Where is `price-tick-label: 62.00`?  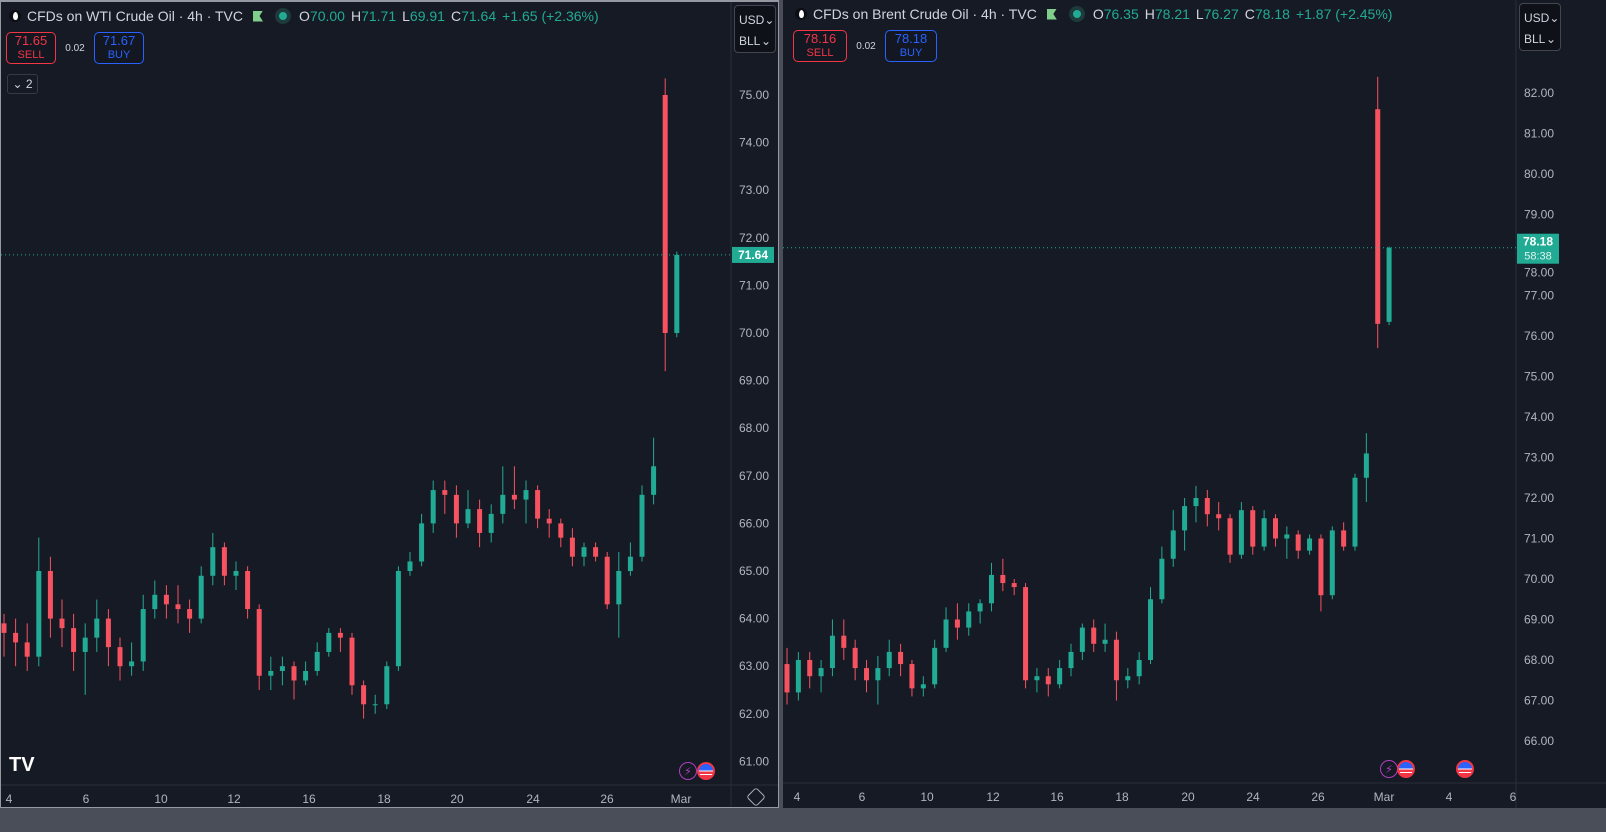
price-tick-label: 62.00 is located at coordinates (754, 714).